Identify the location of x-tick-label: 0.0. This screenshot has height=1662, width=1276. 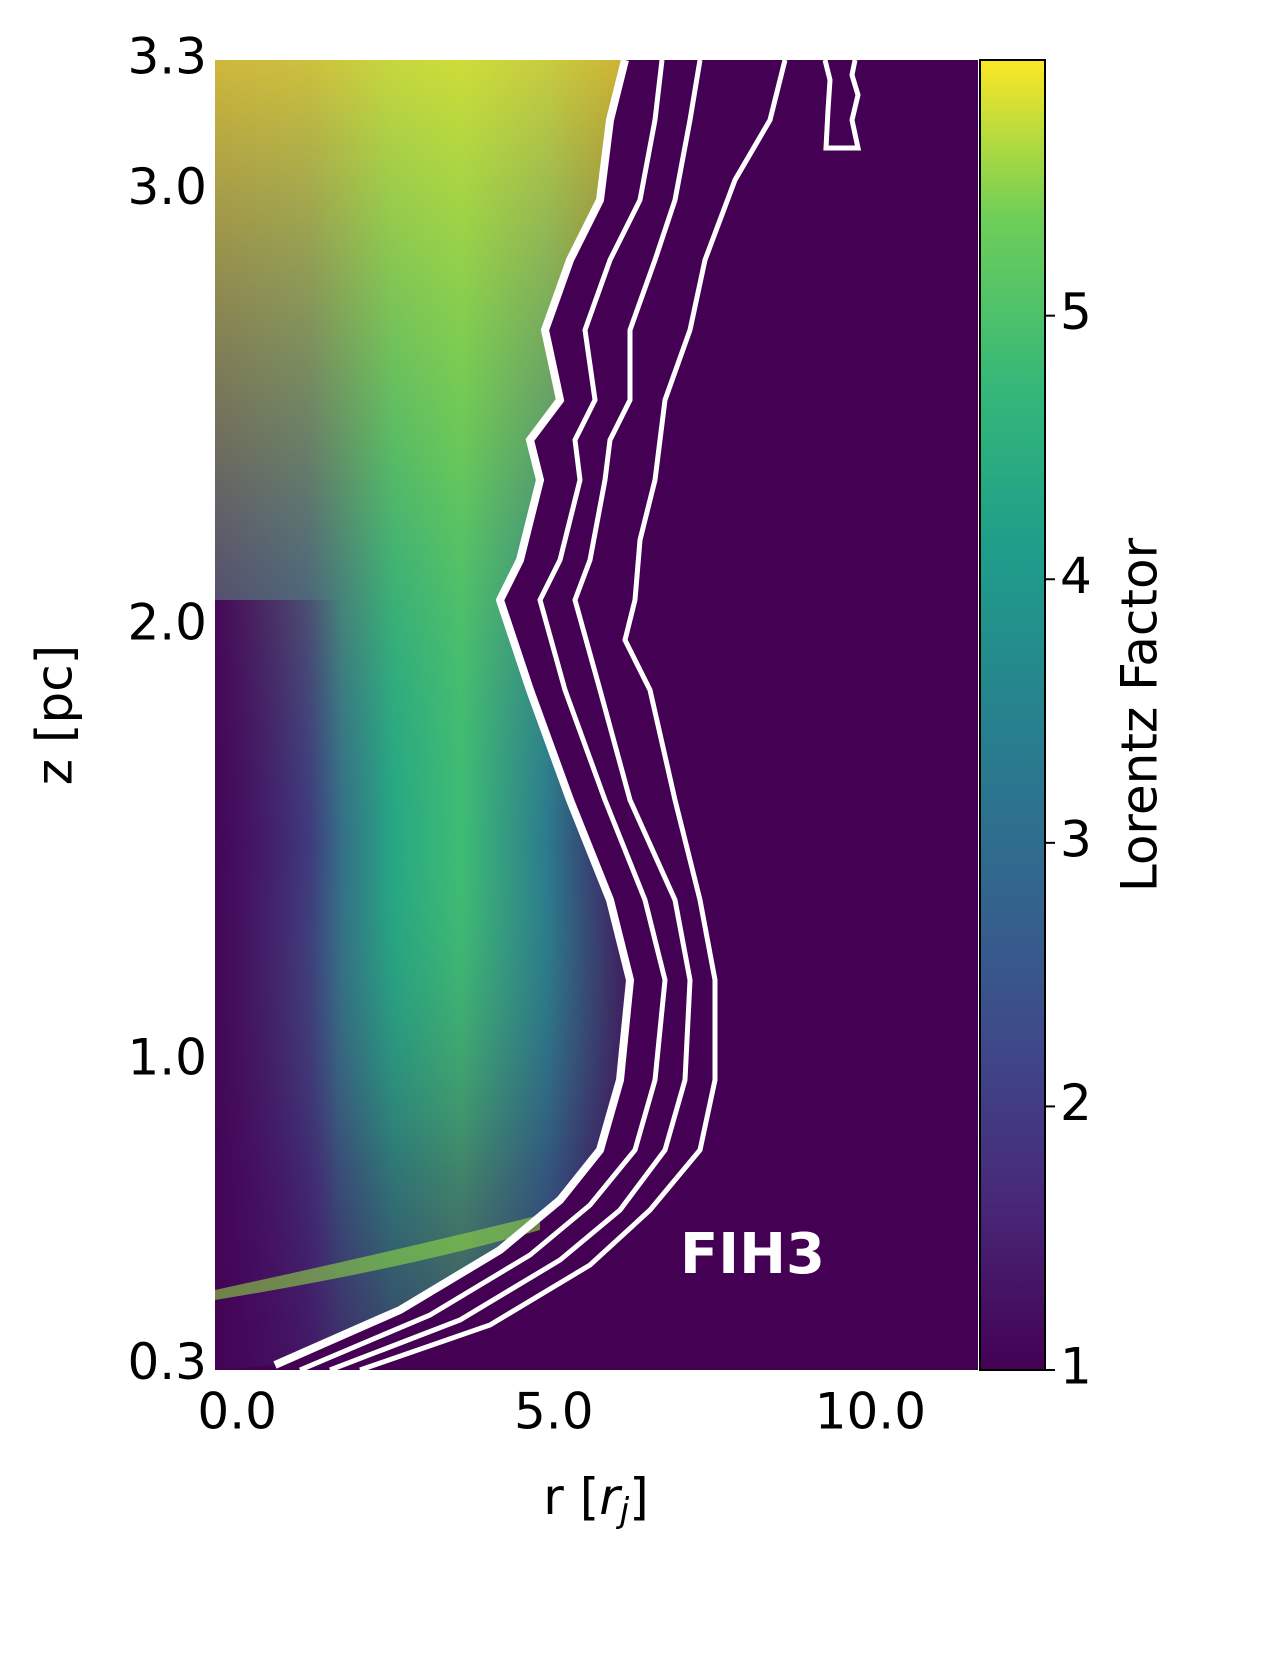
(237, 1412).